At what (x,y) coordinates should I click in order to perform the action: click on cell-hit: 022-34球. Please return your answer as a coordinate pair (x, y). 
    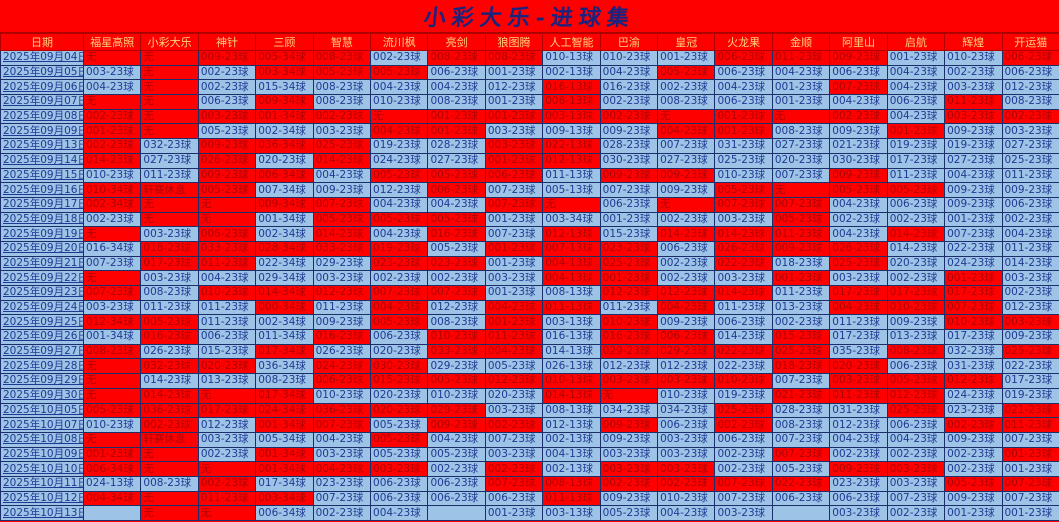
    Looking at the image, I should click on (284, 263).